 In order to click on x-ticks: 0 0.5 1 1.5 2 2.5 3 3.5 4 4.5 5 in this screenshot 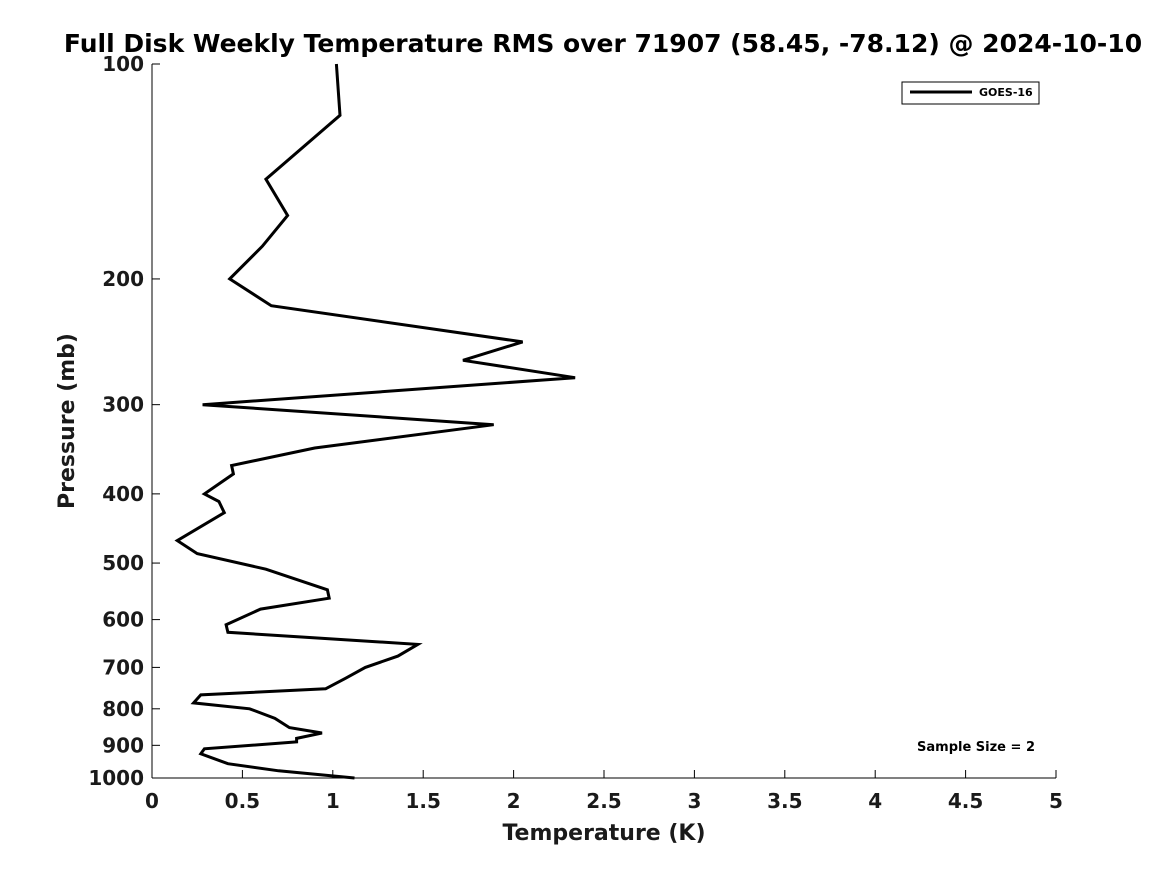, I will do `click(604, 791)`.